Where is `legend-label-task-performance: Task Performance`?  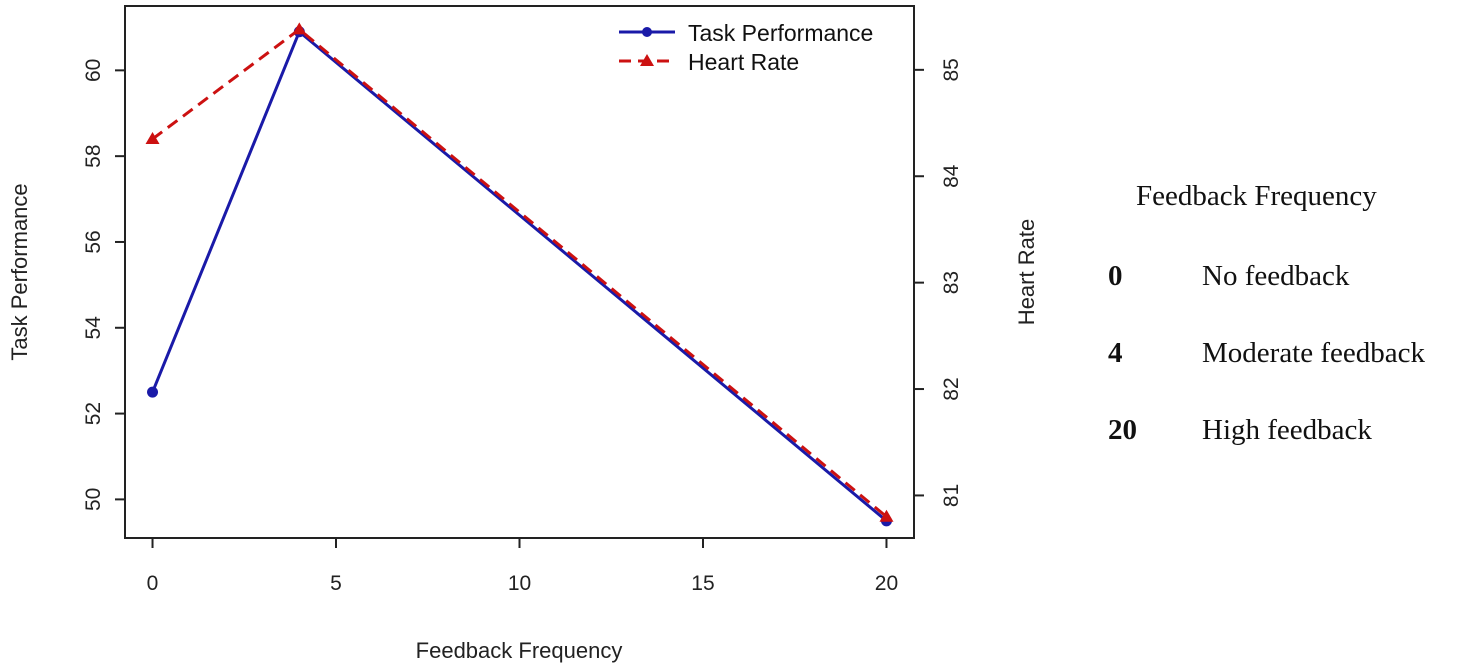
legend-label-task-performance: Task Performance is located at coordinates (780, 33).